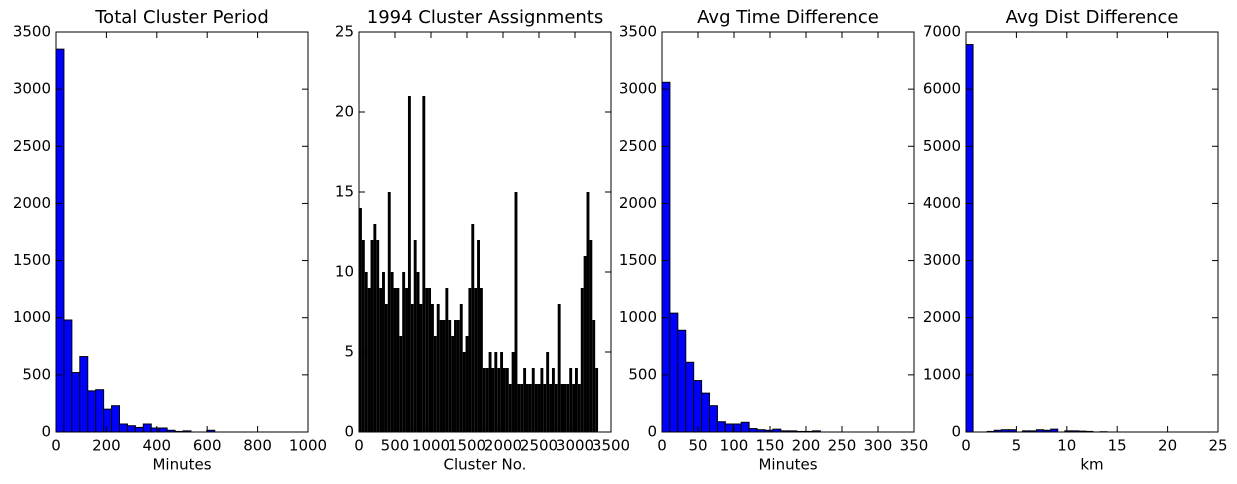 This screenshot has width=1237, height=484. What do you see at coordinates (770, 446) in the screenshot?
I see `x-tick-label: 150` at bounding box center [770, 446].